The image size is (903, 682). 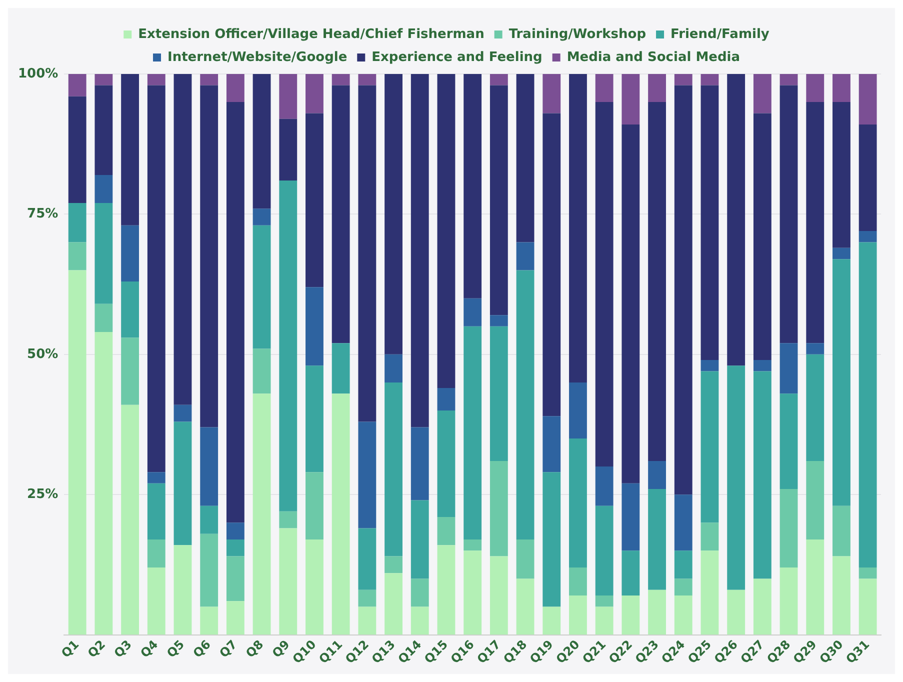 What do you see at coordinates (122, 648) in the screenshot?
I see `x-tick-label: Q3` at bounding box center [122, 648].